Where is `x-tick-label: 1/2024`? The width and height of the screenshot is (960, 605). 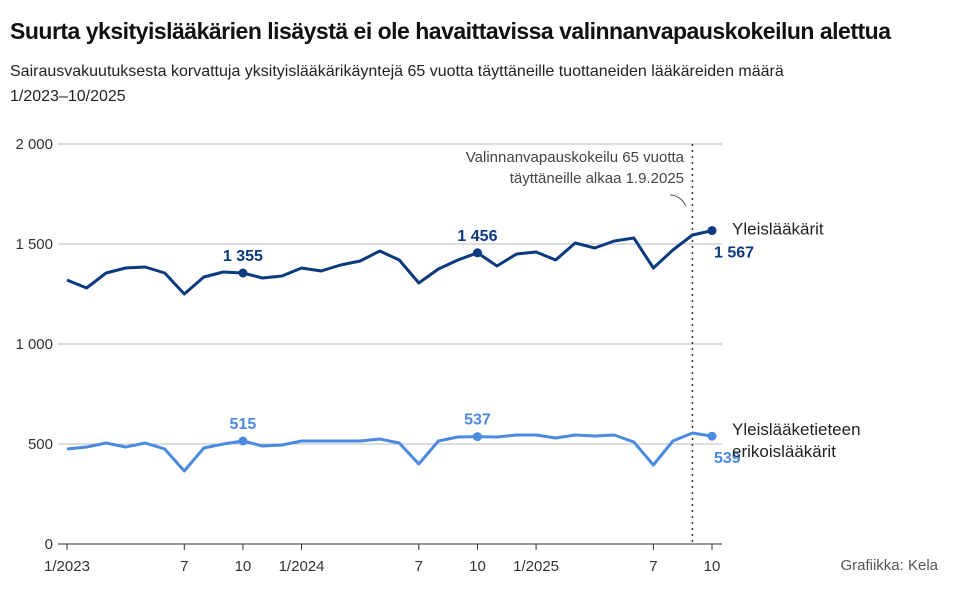
x-tick-label: 1/2024 is located at coordinates (302, 566).